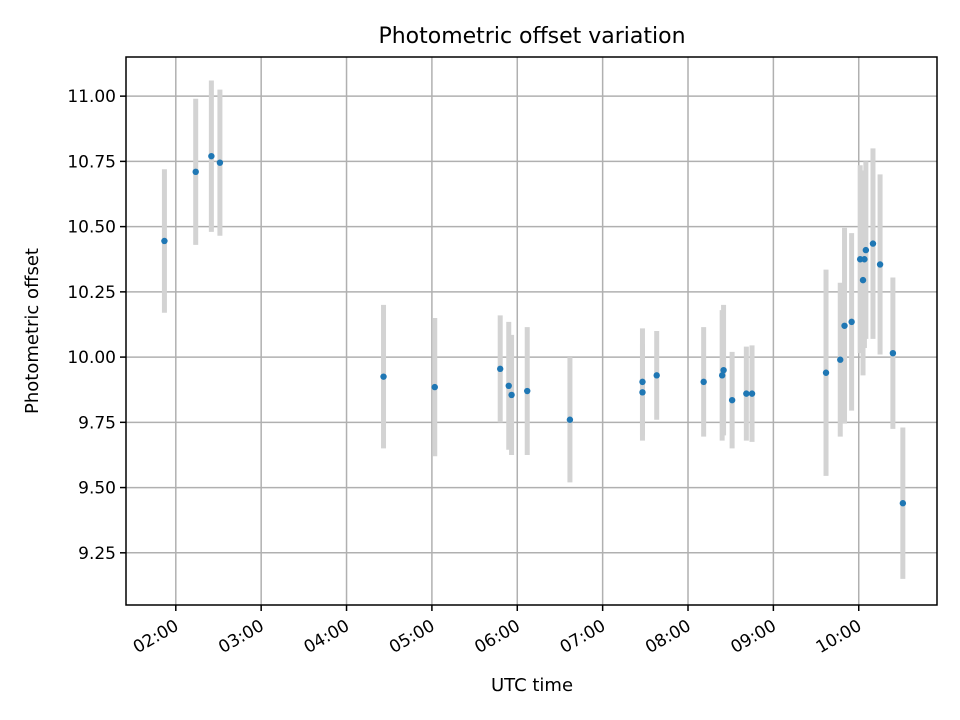 The height and width of the screenshot is (720, 960). I want to click on x-tick-label: 07:00, so click(583, 637).